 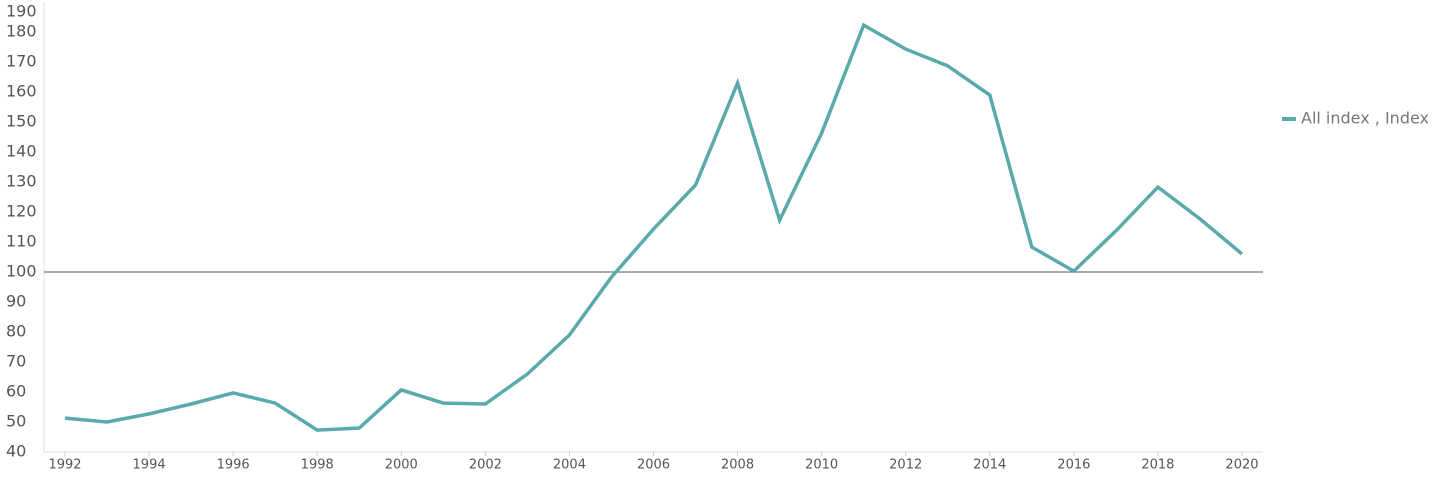 I want to click on x-tick-label: 2012, so click(x=905, y=465).